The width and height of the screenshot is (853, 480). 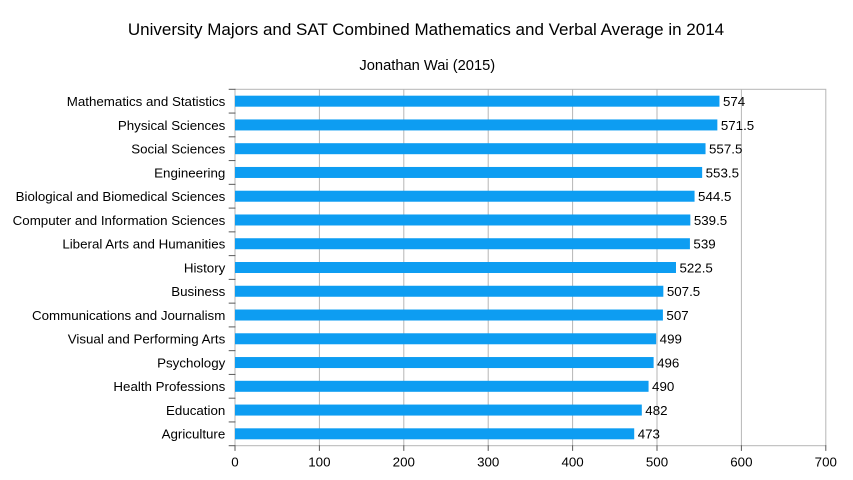 What do you see at coordinates (677, 315) in the screenshot?
I see `svg-text: 507` at bounding box center [677, 315].